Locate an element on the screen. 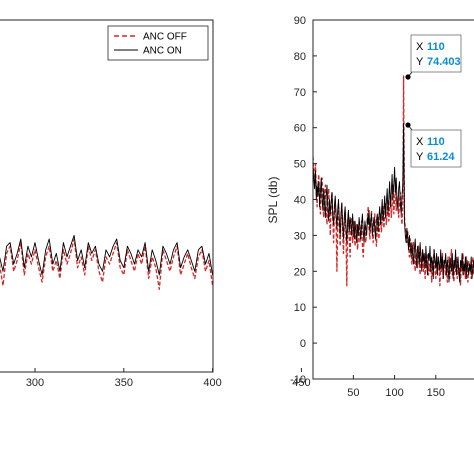 This screenshot has height=474, width=474. right-plot-y-tick-label: 80 is located at coordinates (300, 57).